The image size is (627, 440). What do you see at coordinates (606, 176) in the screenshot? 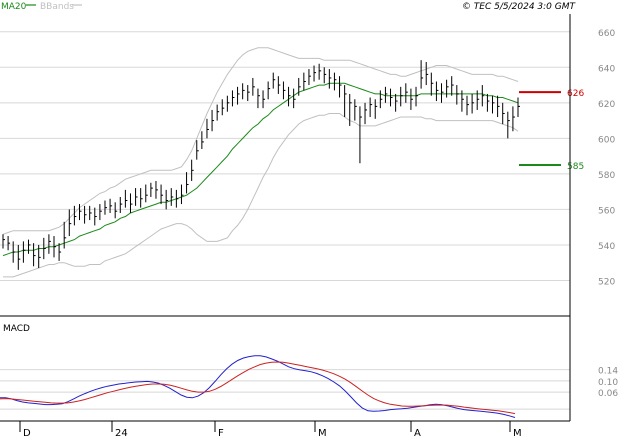
I see `price-tick-label: 580` at bounding box center [606, 176].